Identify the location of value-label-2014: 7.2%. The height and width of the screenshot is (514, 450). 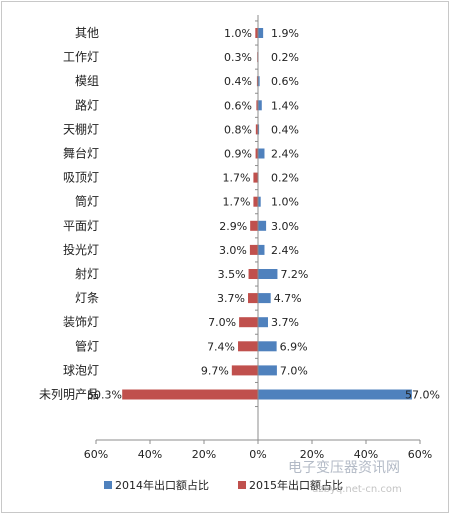
(294, 274).